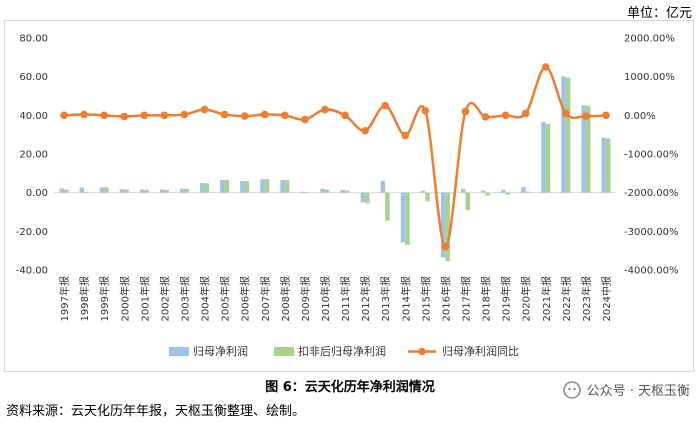 Image resolution: width=700 pixels, height=422 pixels. Describe the element at coordinates (571, 389) in the screenshot. I see `wechat-icon` at that location.